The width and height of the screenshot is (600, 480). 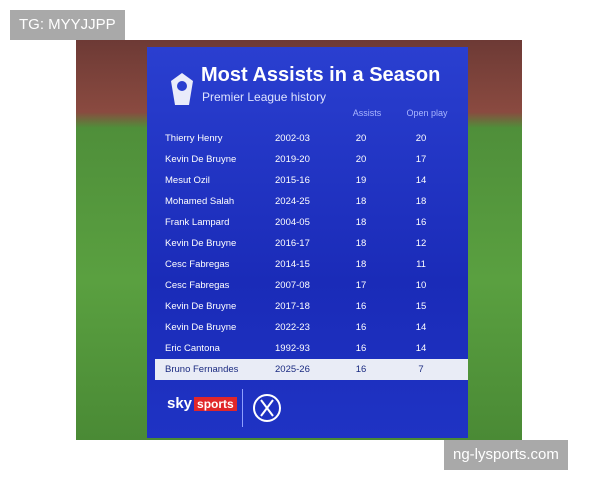 I want to click on table-row: Kevin De Bruyne 2019-20 20 17, so click(x=311, y=159).